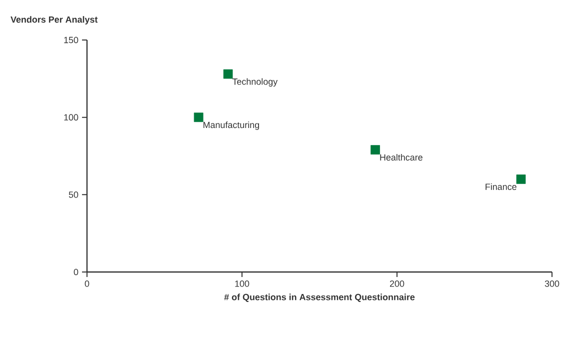  Describe the element at coordinates (552, 283) in the screenshot. I see `x-tick-label: 300` at that location.